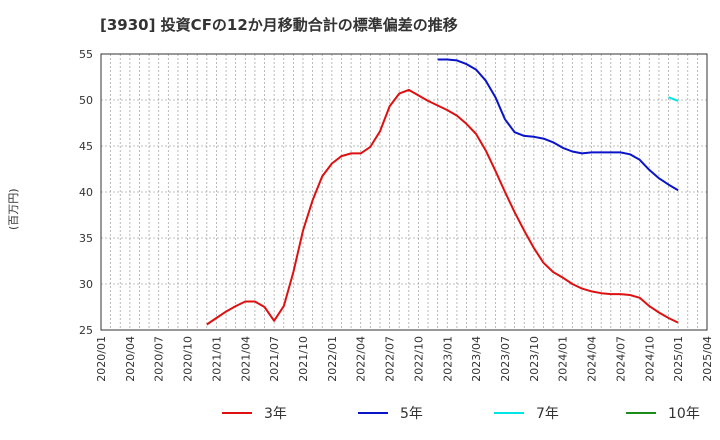  What do you see at coordinates (476, 359) in the screenshot?
I see `x-tick-label: 2023/04` at bounding box center [476, 359].